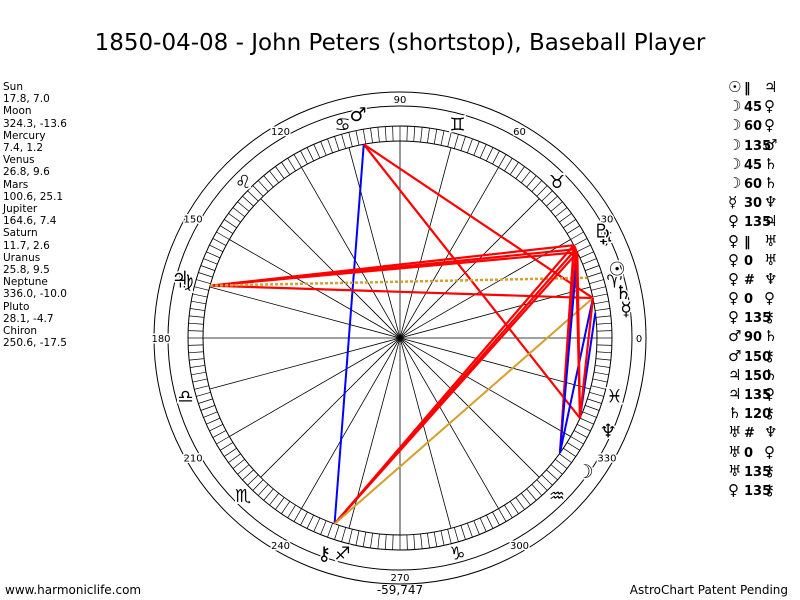 The width and height of the screenshot is (800, 600). What do you see at coordinates (585, 472) in the screenshot?
I see `planet-glyph: ☽` at bounding box center [585, 472].